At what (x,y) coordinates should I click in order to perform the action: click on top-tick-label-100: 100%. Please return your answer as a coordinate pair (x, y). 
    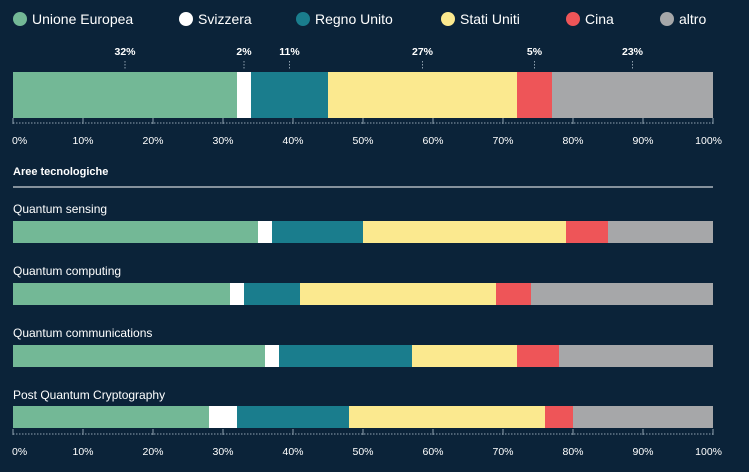
    Looking at the image, I should click on (708, 141).